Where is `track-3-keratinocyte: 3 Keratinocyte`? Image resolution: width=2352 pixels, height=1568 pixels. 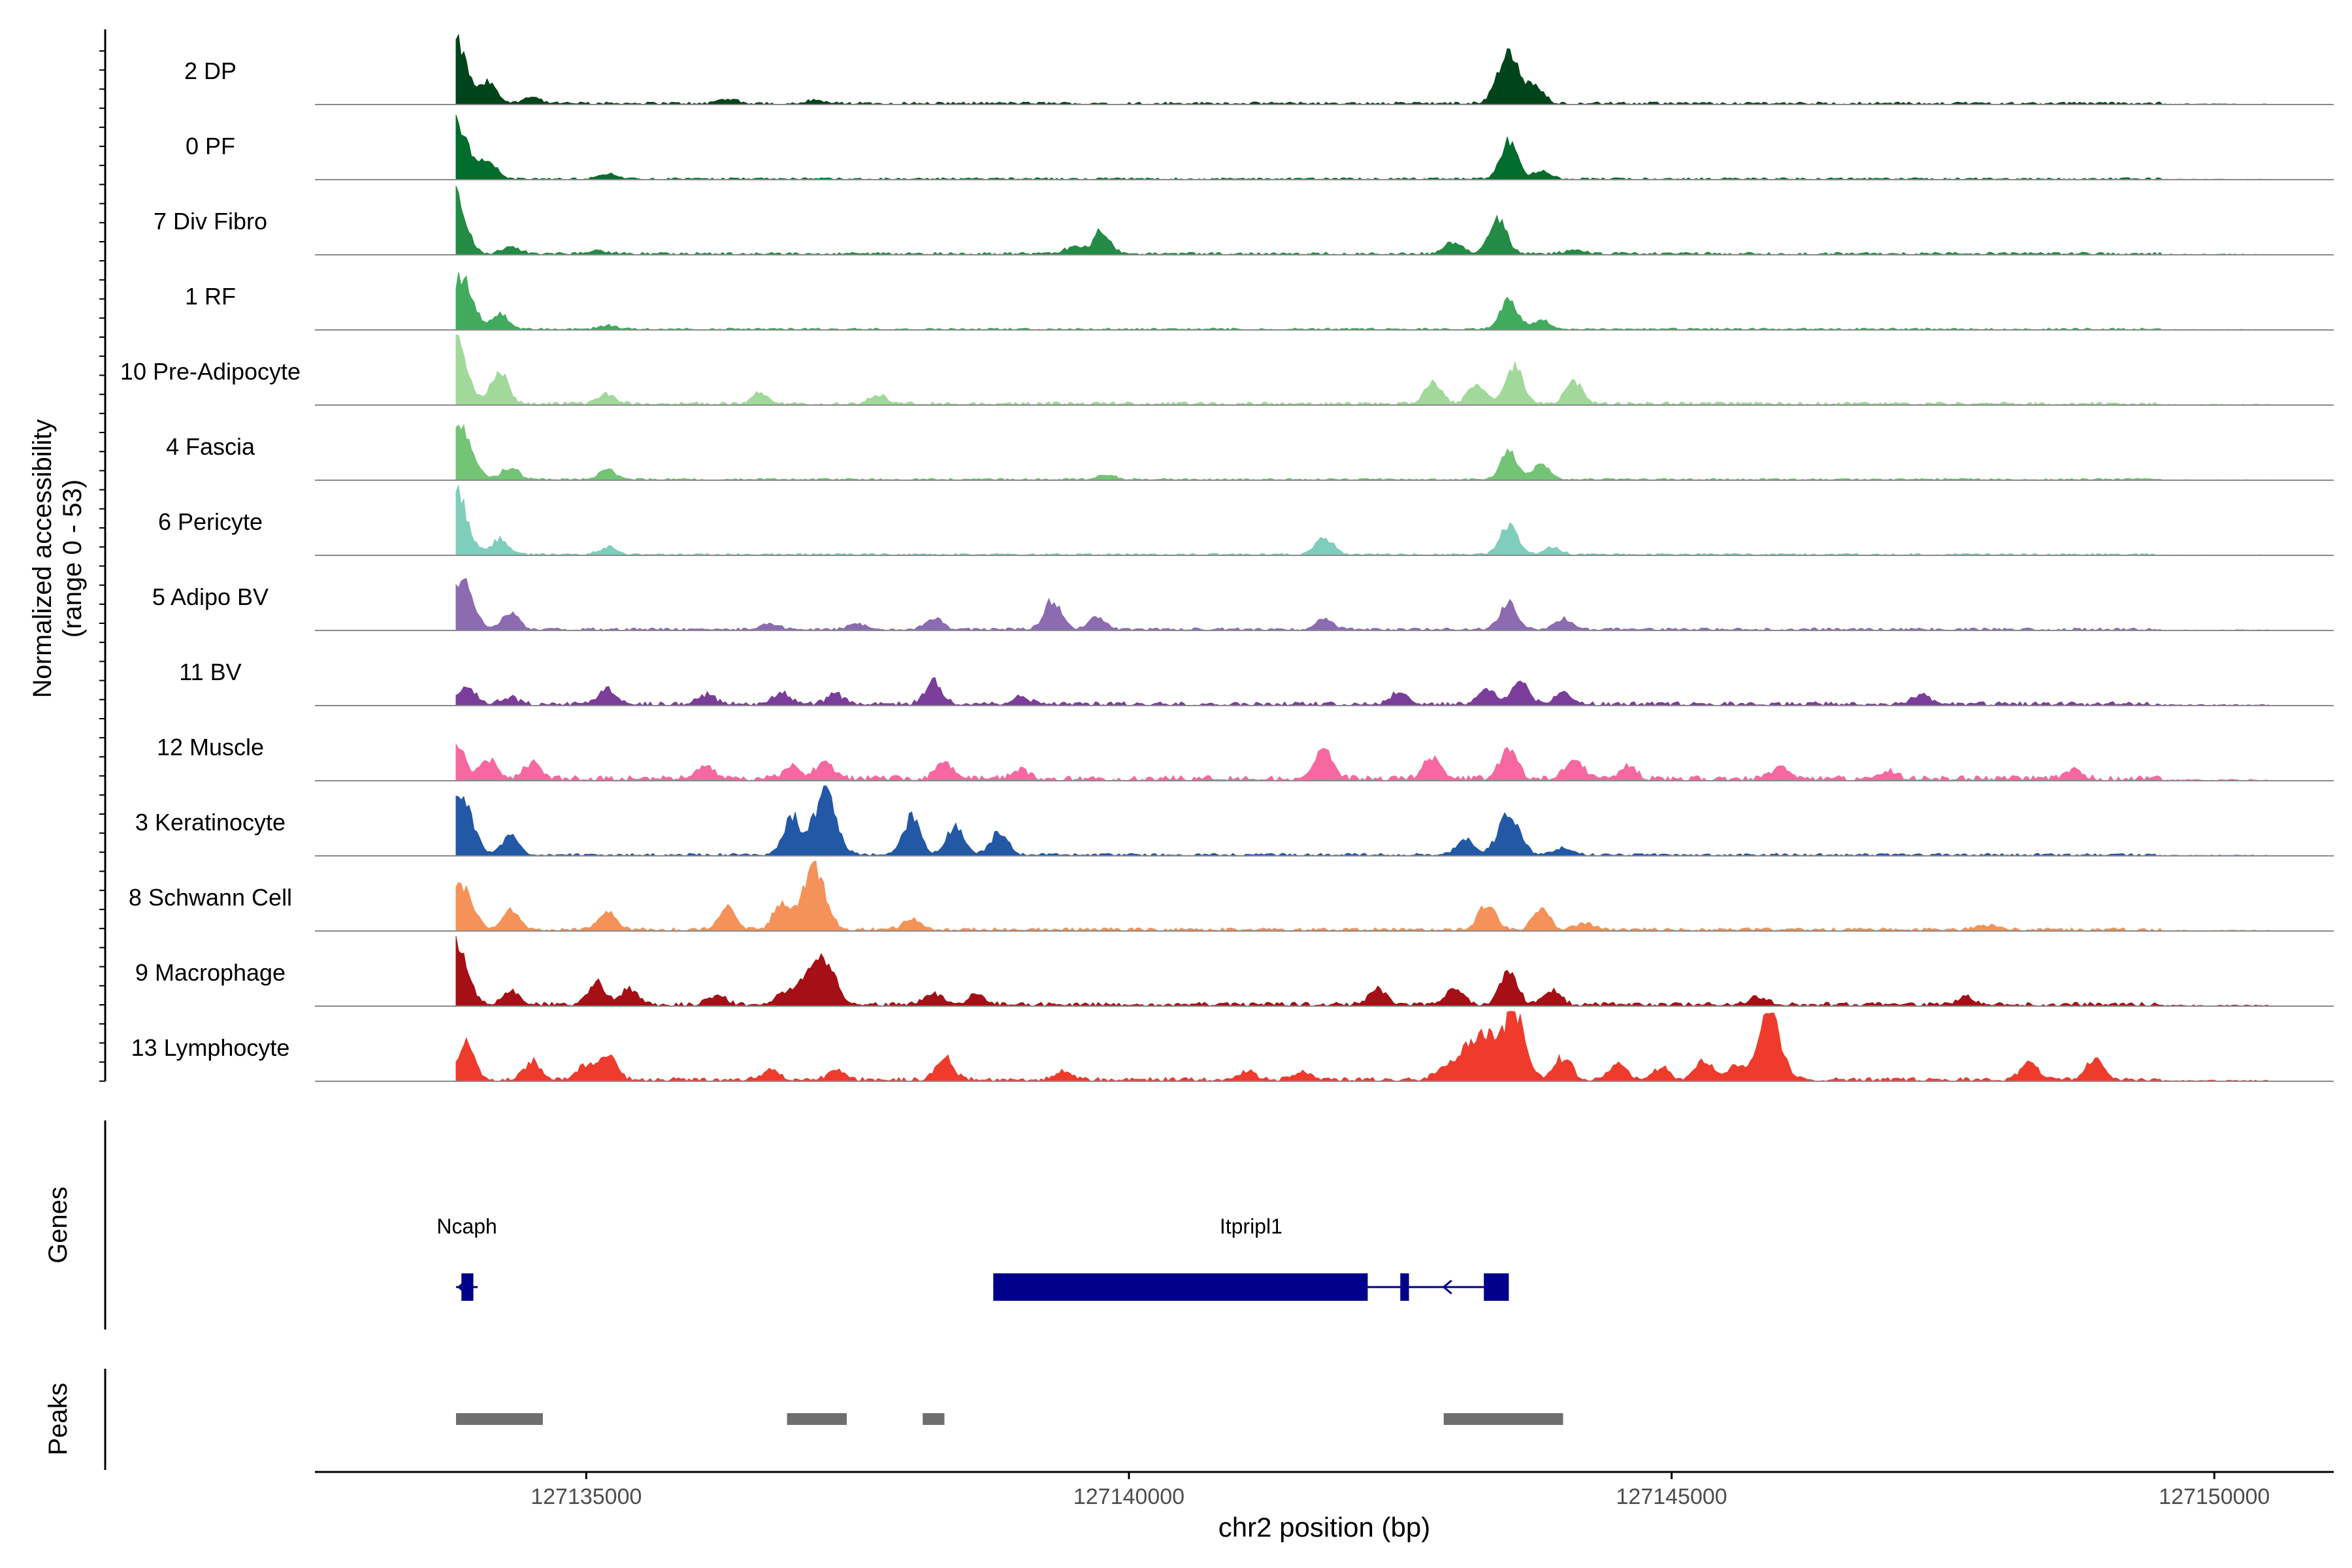
track-3-keratinocyte: 3 Keratinocyte is located at coordinates (1234, 821).